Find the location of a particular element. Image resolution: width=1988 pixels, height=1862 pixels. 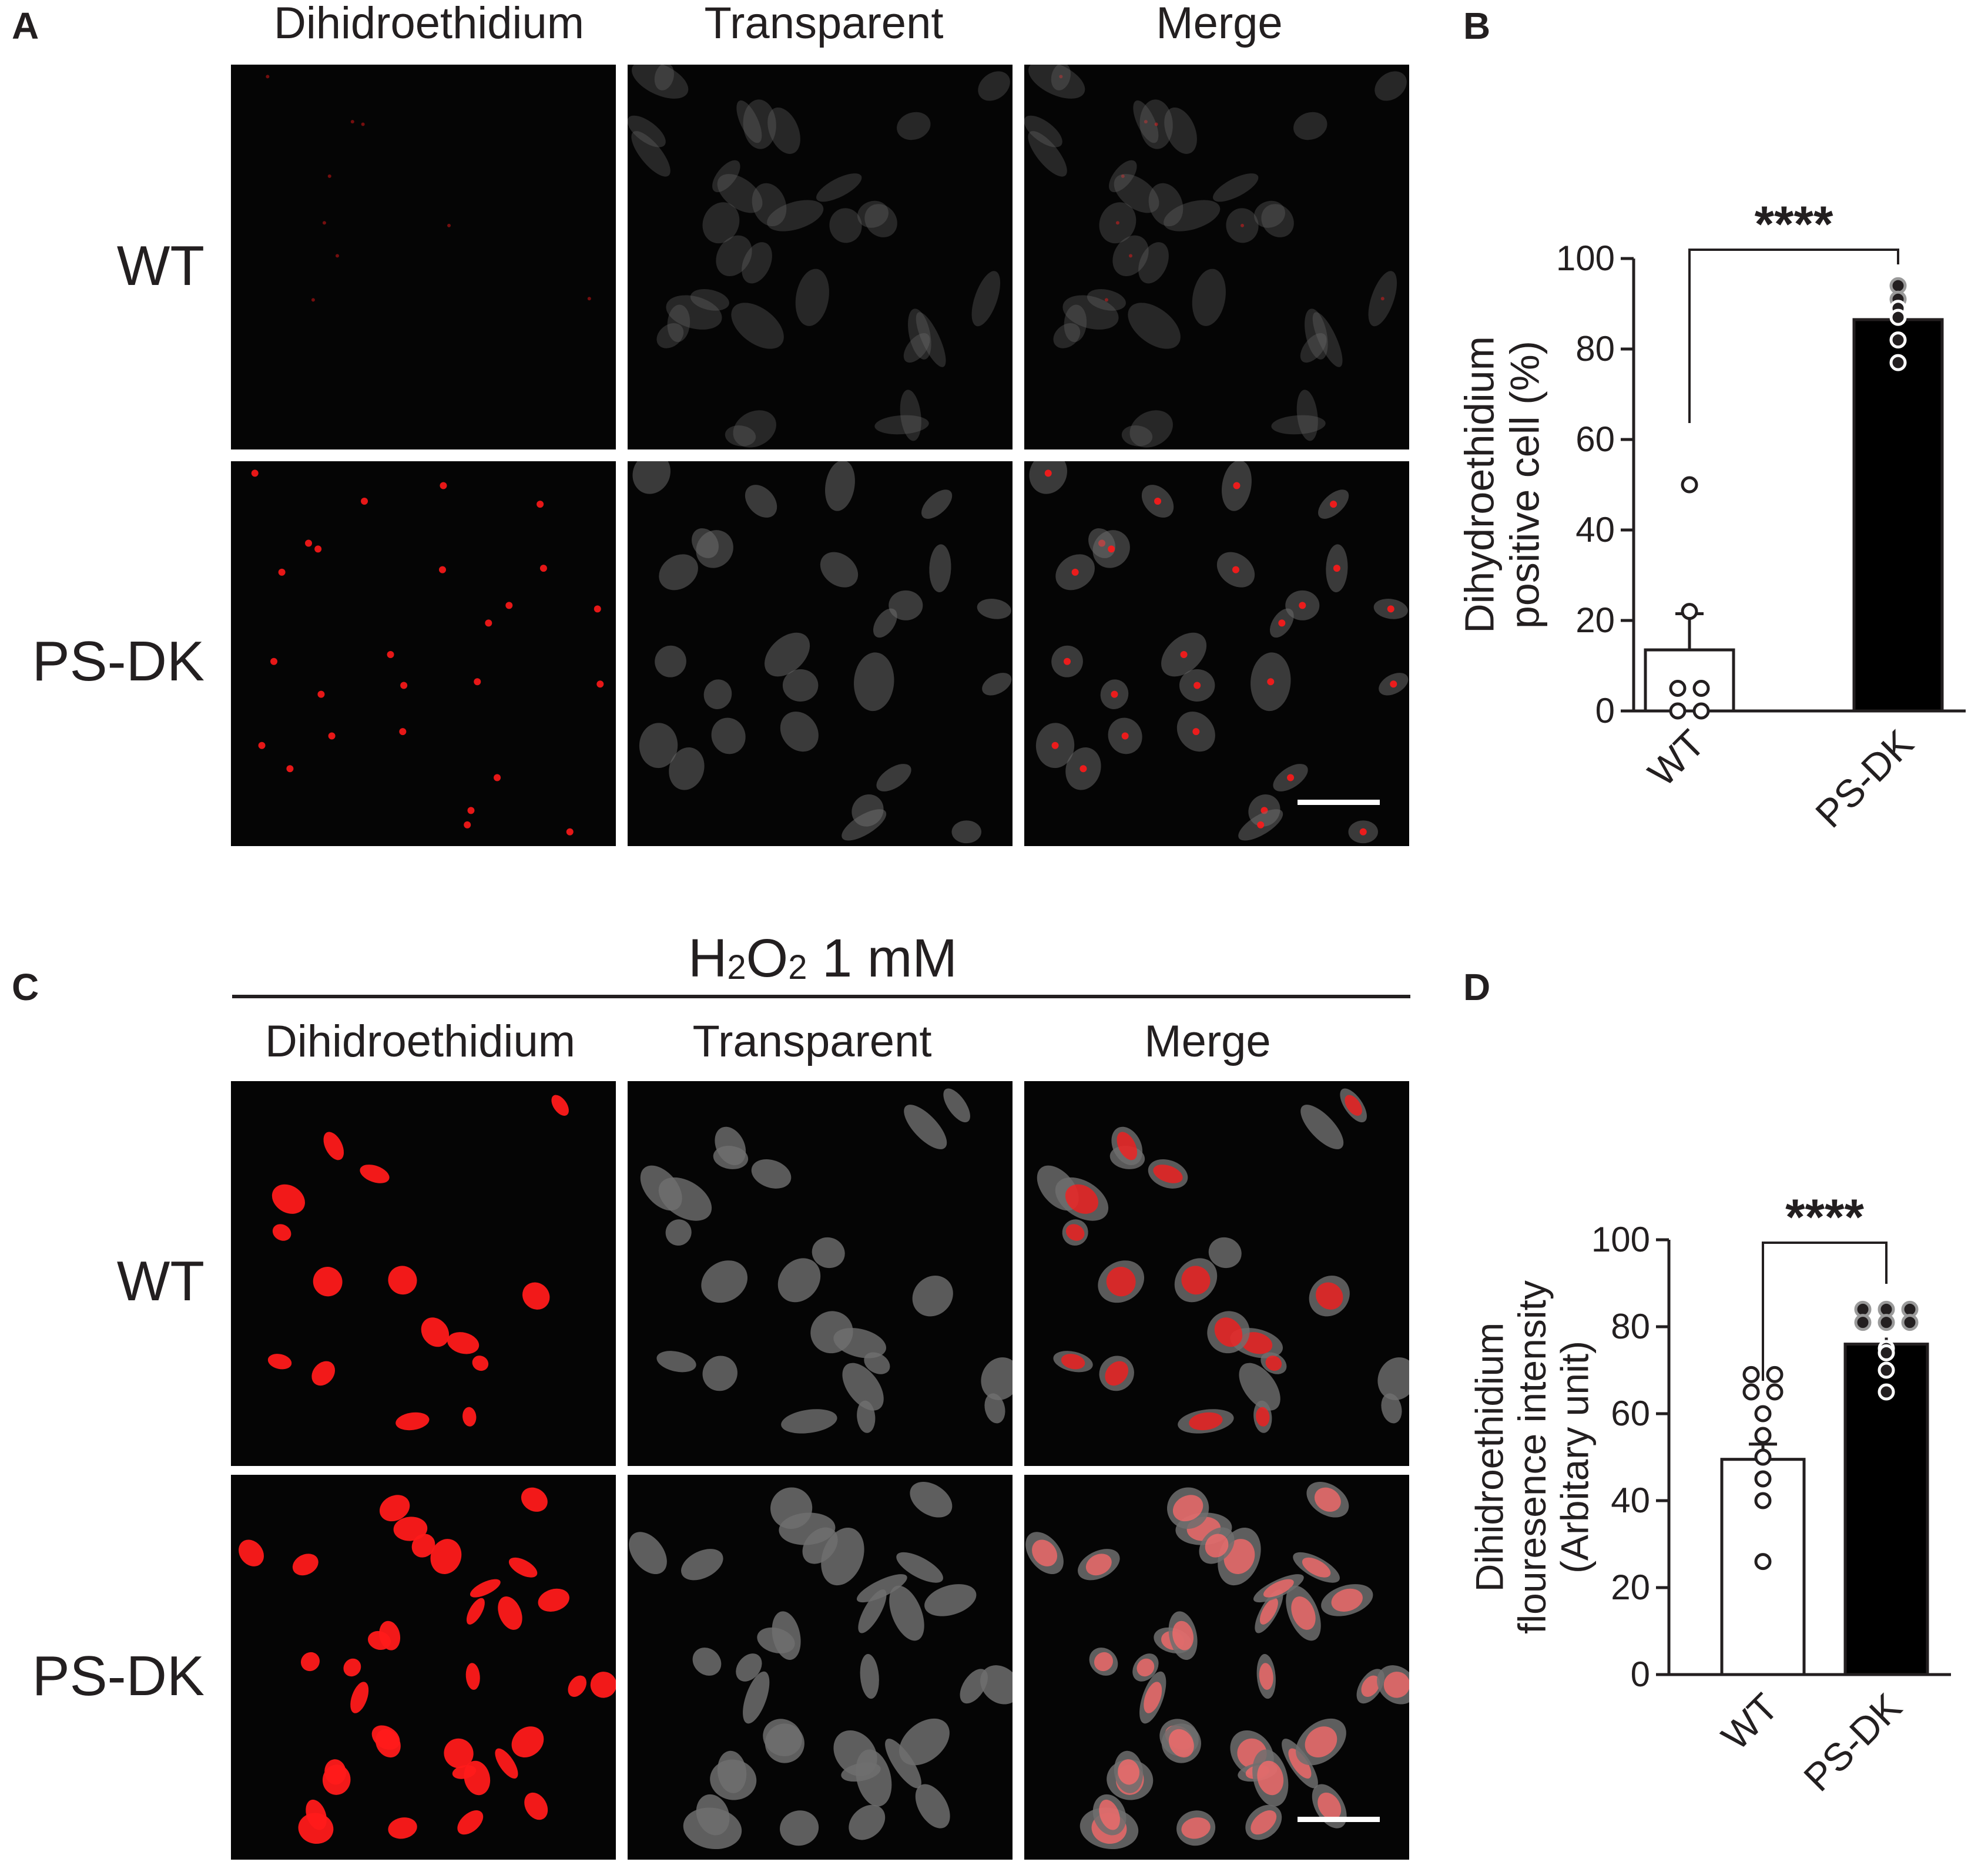

panel-c-scale-bar is located at coordinates (1339, 1820).